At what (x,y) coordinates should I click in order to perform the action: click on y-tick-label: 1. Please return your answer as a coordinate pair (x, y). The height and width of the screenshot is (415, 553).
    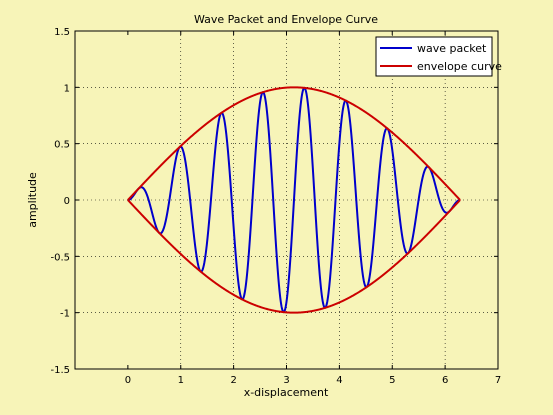
    Looking at the image, I should click on (67, 88).